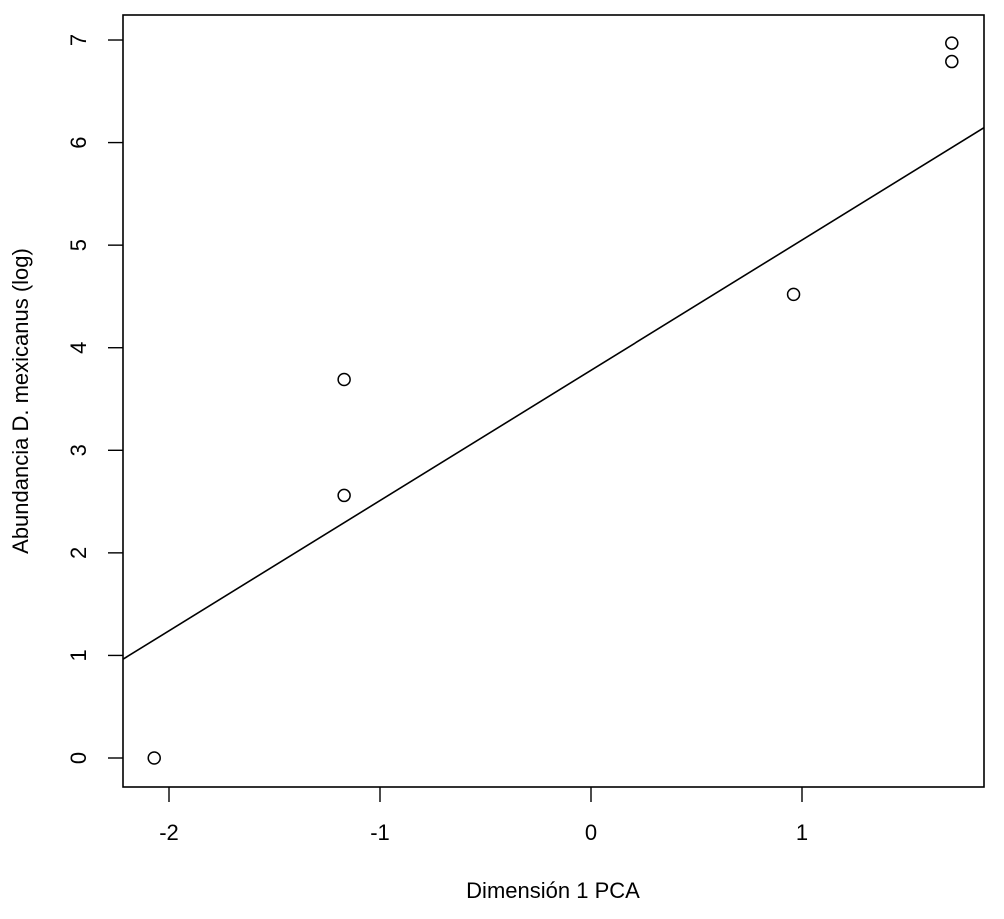 The image size is (1004, 919). What do you see at coordinates (78, 450) in the screenshot?
I see `y-tick-label: 3` at bounding box center [78, 450].